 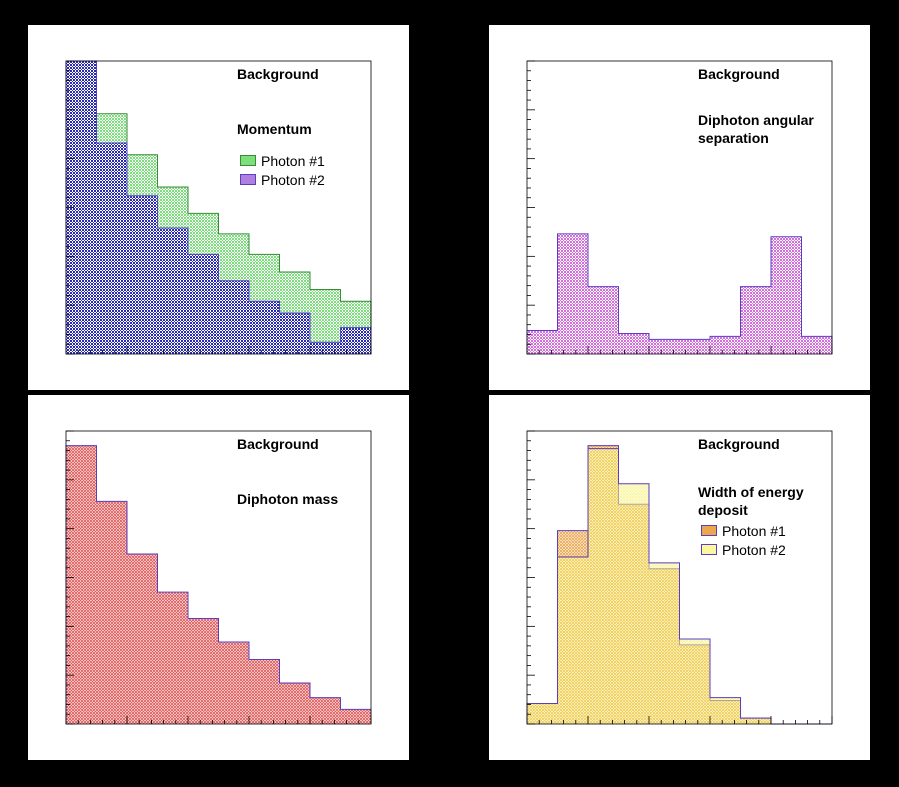 I want to click on energy-width-plot, so click(x=679, y=577).